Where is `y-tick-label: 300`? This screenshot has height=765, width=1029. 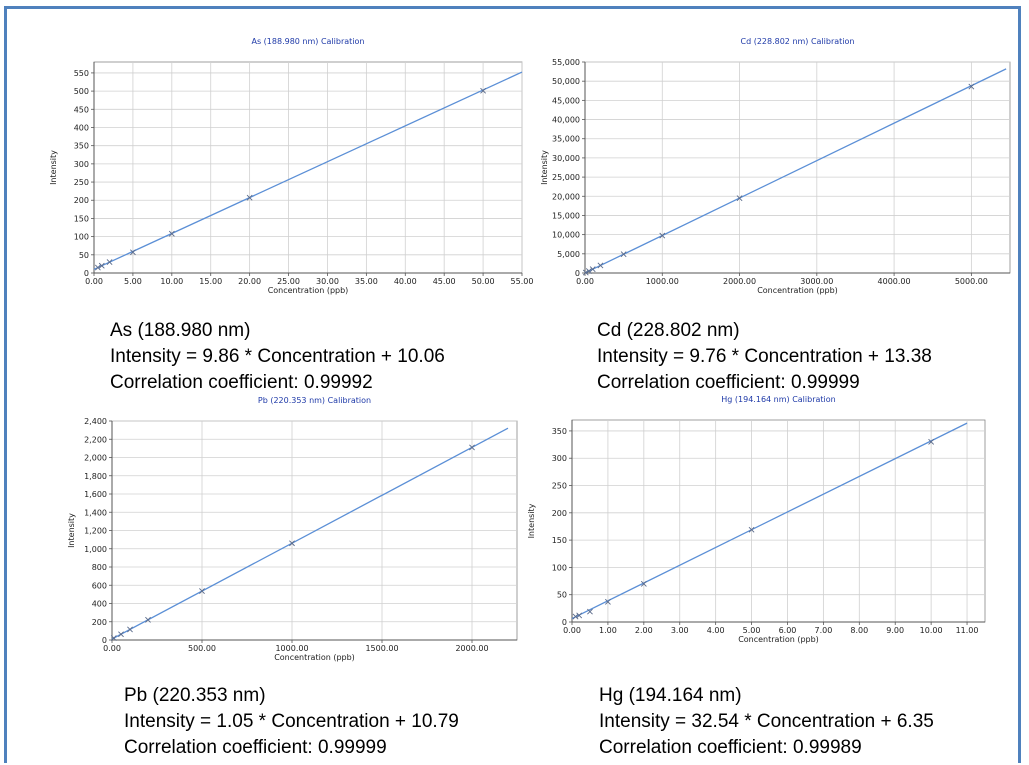 y-tick-label: 300 is located at coordinates (81, 164).